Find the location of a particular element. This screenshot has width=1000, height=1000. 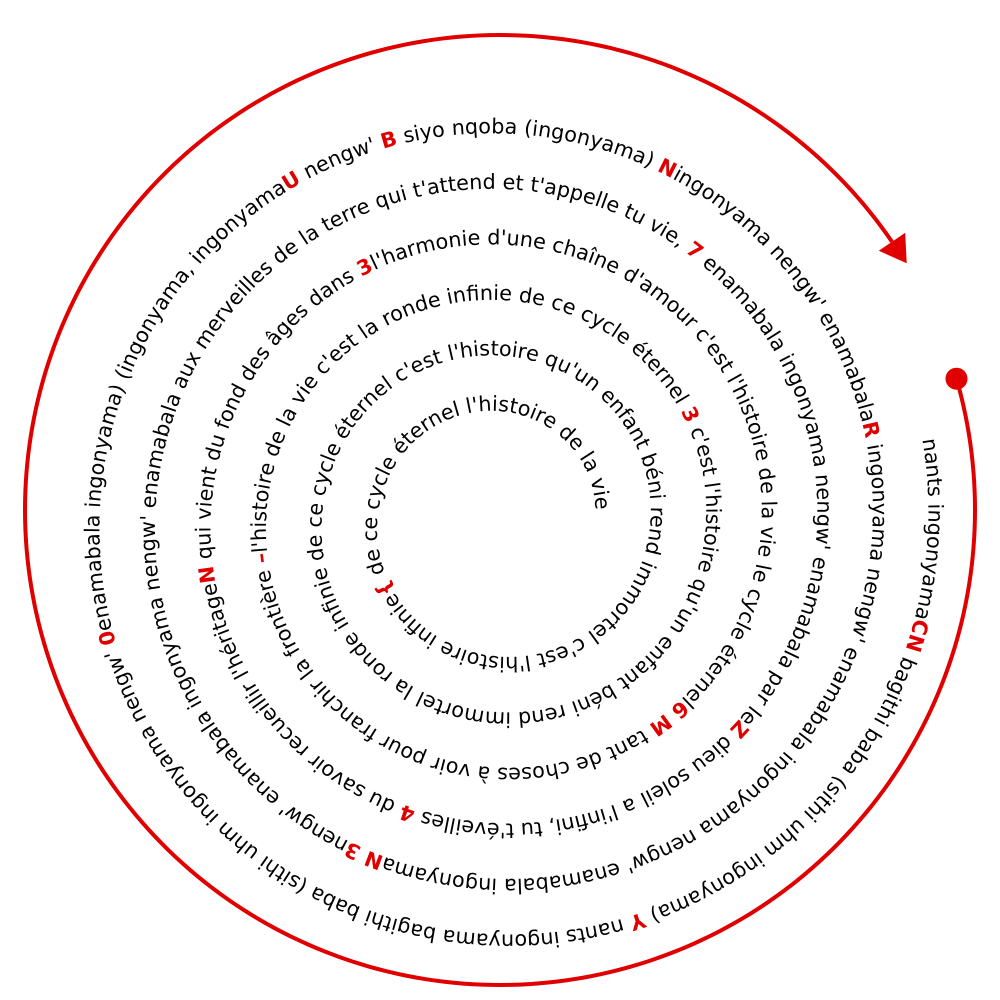

arrowhead-icon is located at coordinates (892, 248).